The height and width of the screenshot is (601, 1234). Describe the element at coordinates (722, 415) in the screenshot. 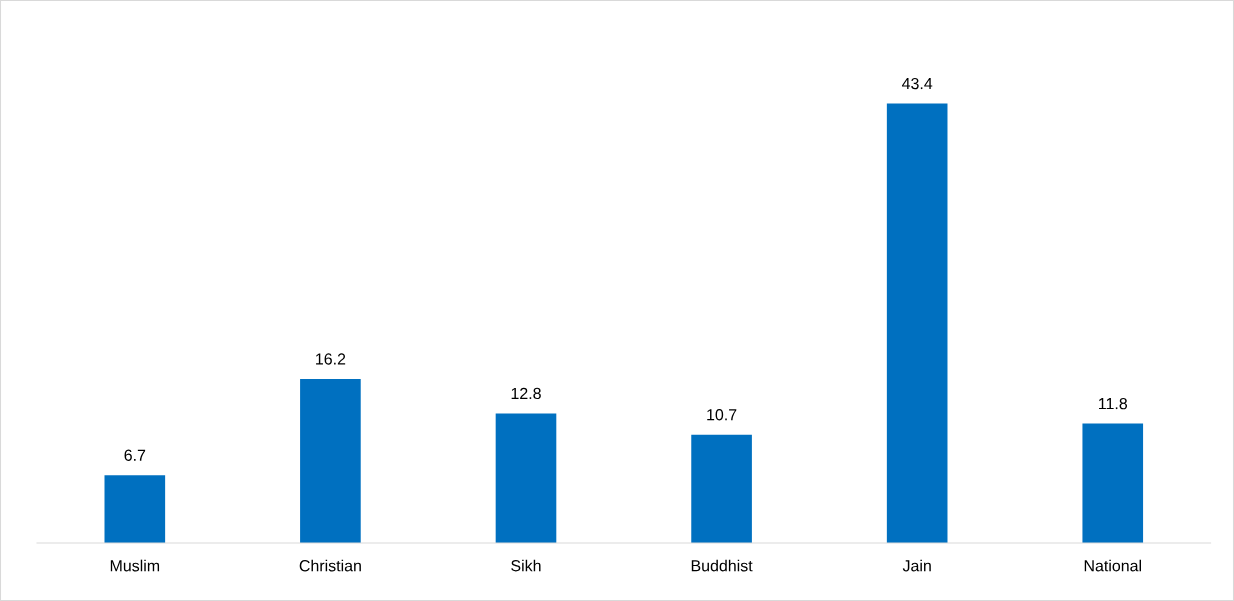

I see `data-label: 10.7` at that location.